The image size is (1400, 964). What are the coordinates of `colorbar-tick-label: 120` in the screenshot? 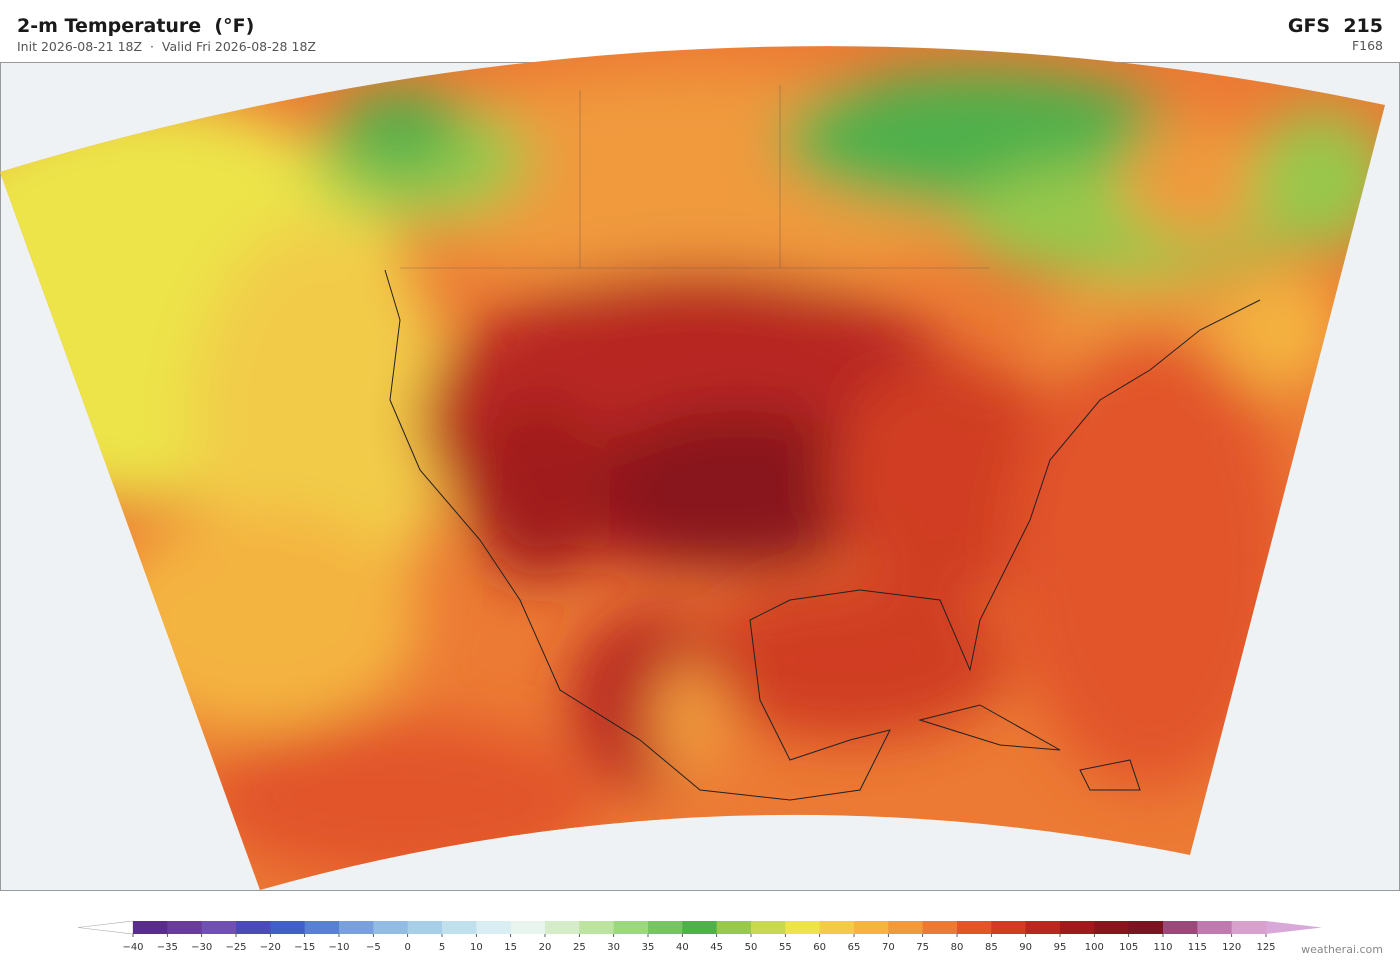 It's located at (1231, 947).